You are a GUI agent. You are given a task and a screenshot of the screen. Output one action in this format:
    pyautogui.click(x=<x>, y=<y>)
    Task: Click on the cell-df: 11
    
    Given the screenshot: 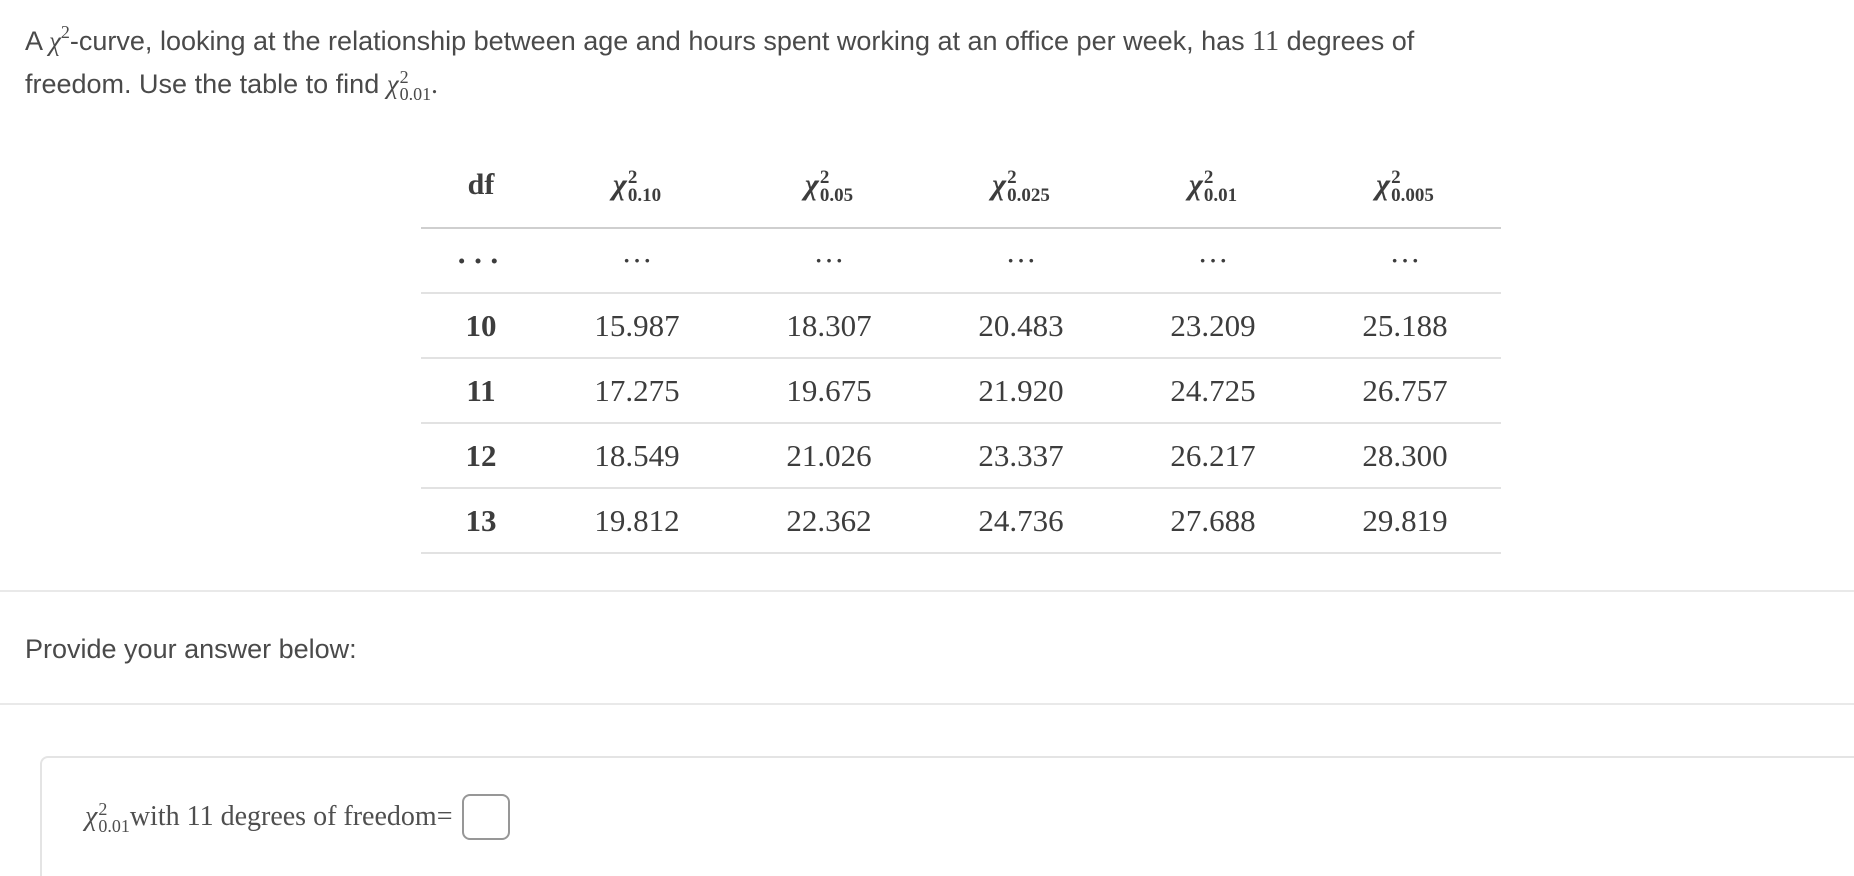 What is the action you would take?
    pyautogui.click(x=481, y=391)
    